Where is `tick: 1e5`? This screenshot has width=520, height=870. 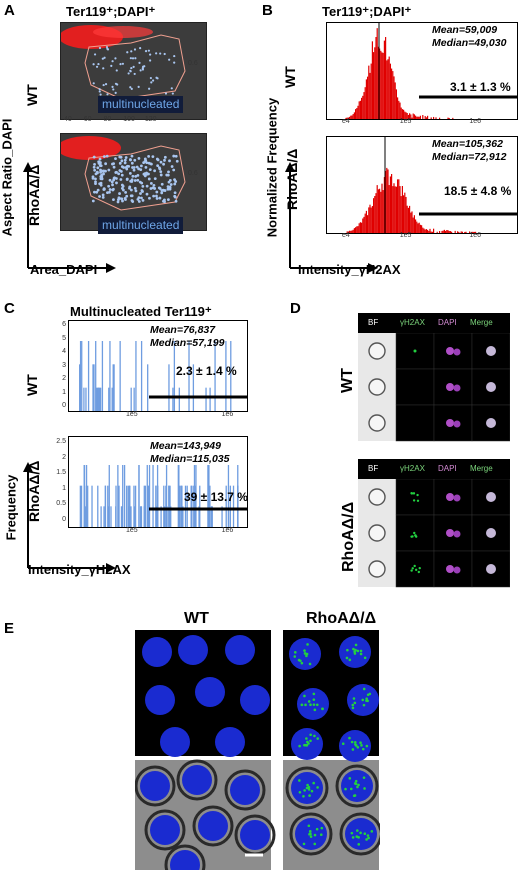
tick: 1e5 is located at coordinates (405, 121).